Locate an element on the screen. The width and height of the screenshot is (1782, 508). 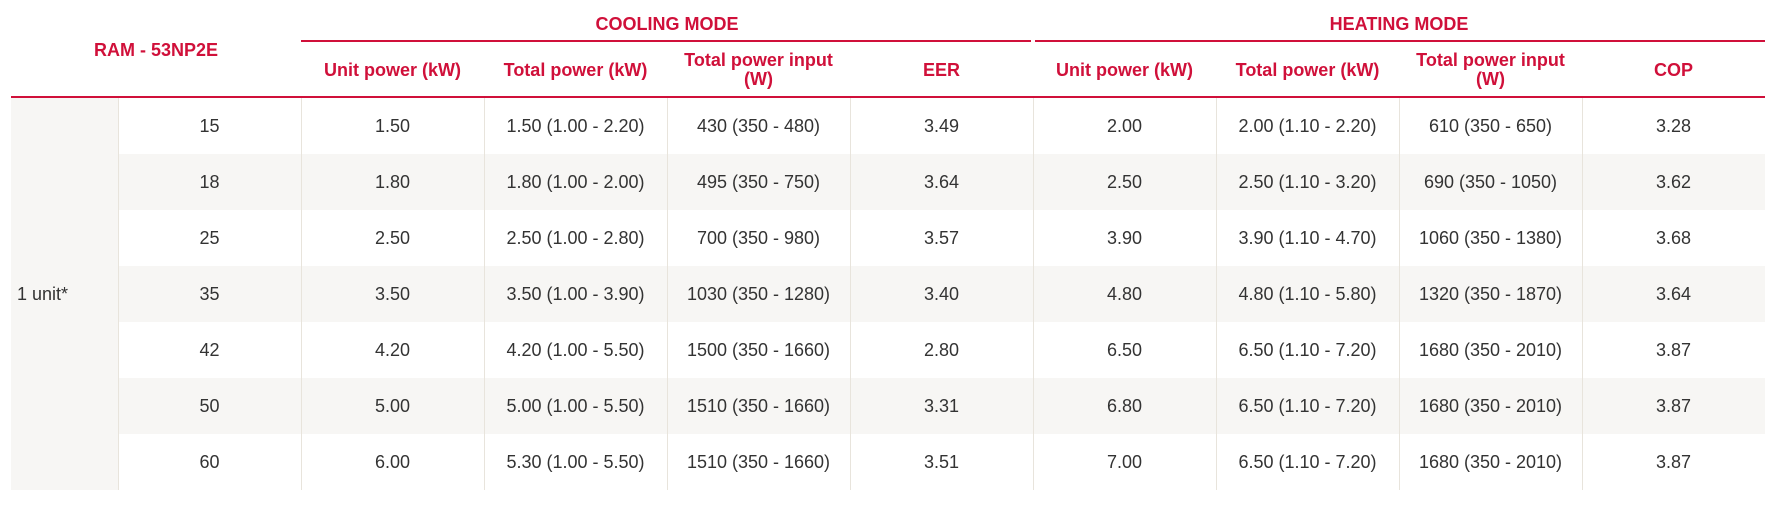
group-cell-bg is located at coordinates (64, 294).